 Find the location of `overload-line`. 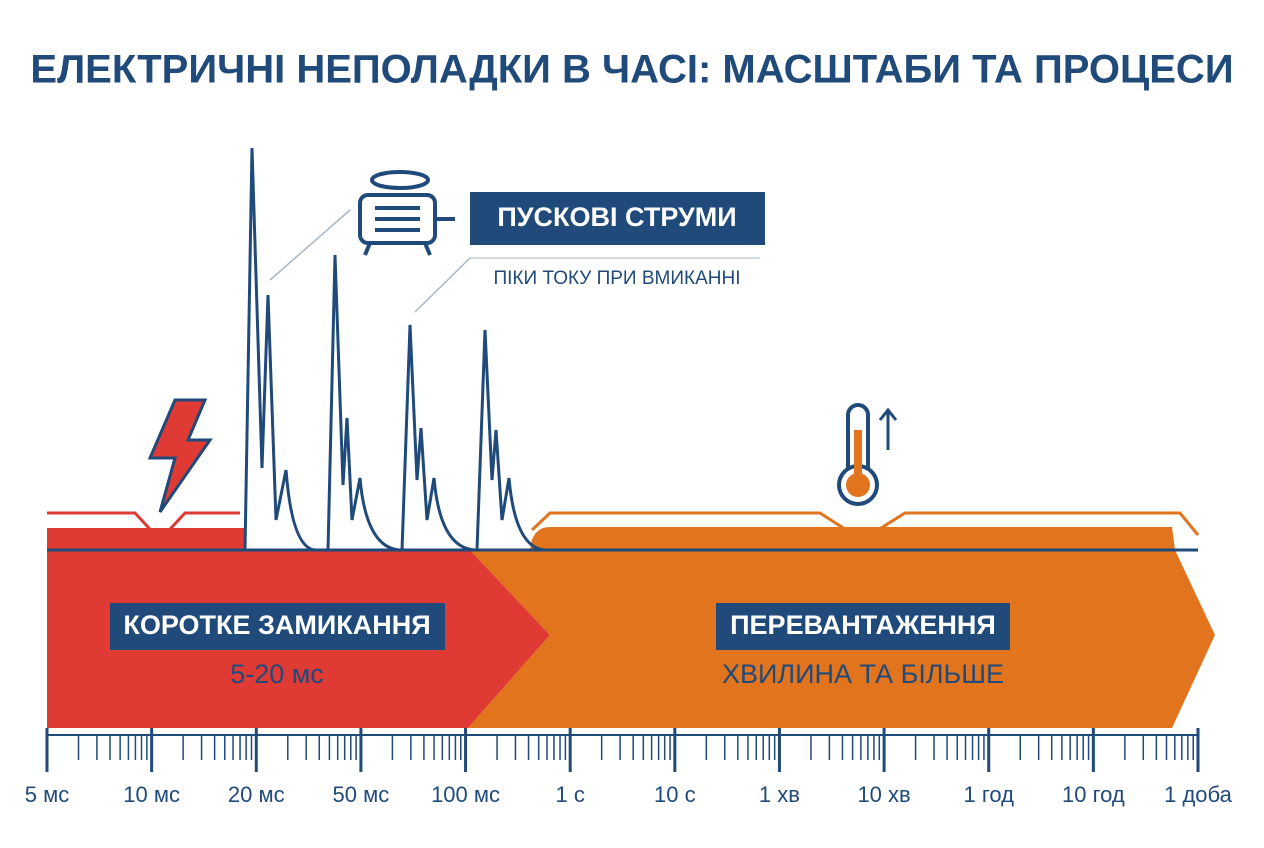

overload-line is located at coordinates (865, 526).